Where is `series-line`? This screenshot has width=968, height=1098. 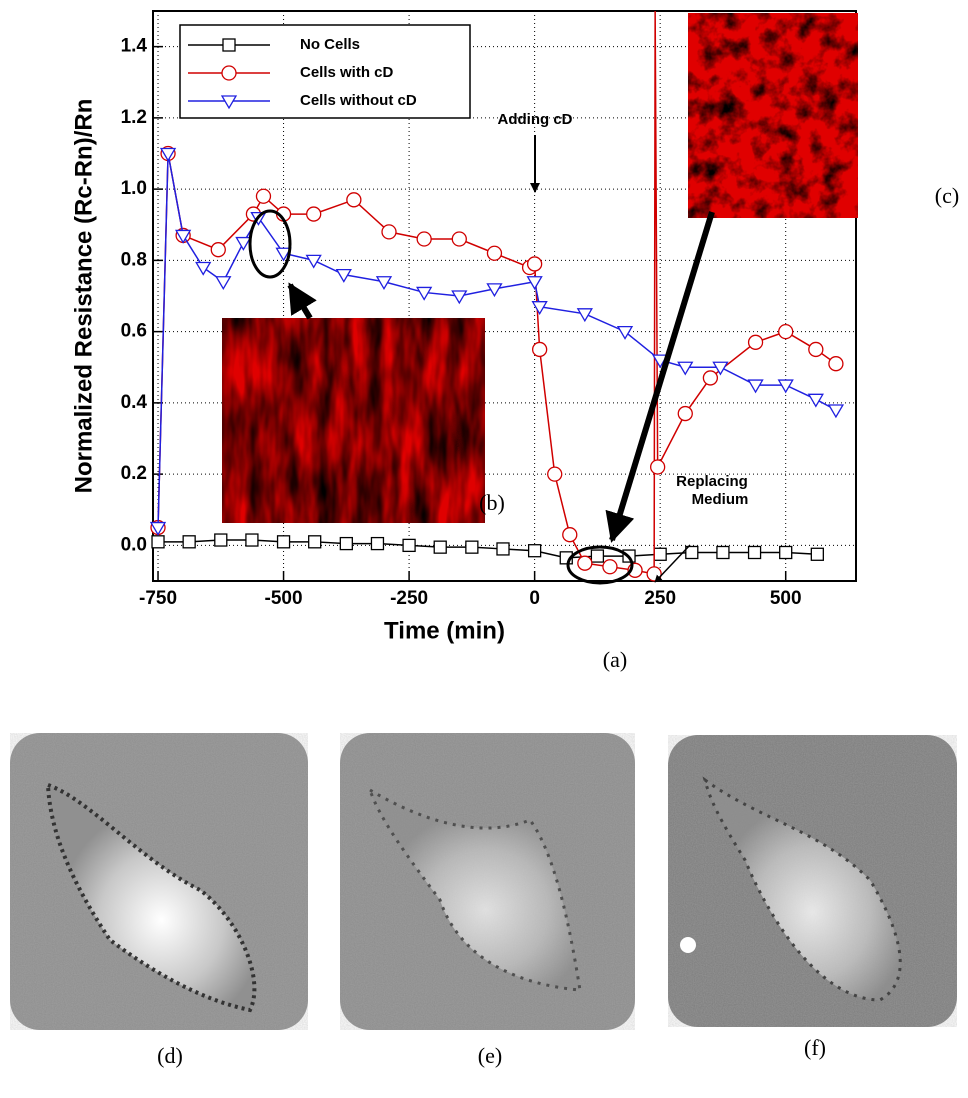 series-line is located at coordinates (488, 549).